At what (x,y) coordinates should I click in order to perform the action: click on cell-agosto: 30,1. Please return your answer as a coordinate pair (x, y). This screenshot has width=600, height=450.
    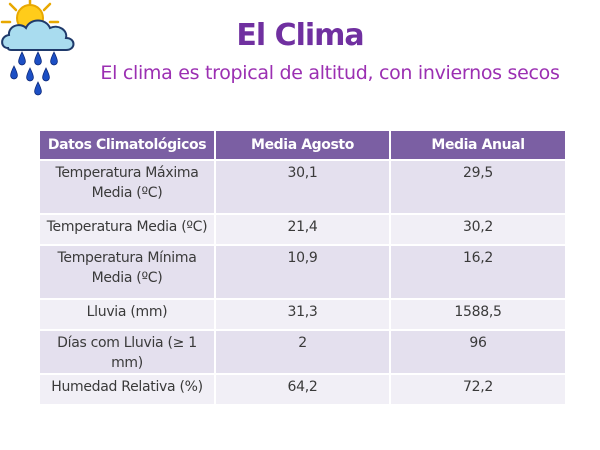
    Looking at the image, I should click on (303, 186).